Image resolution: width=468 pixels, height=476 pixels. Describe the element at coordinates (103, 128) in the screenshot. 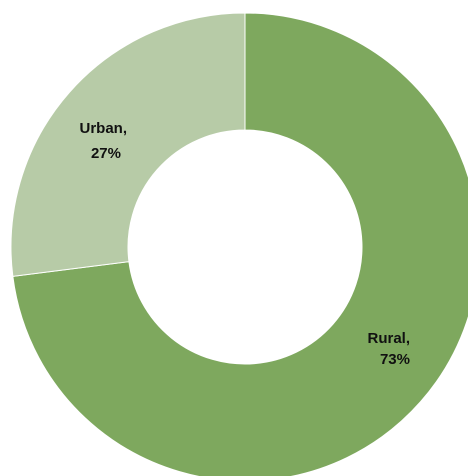

I see `slice-label-urban-name: Urban,` at that location.